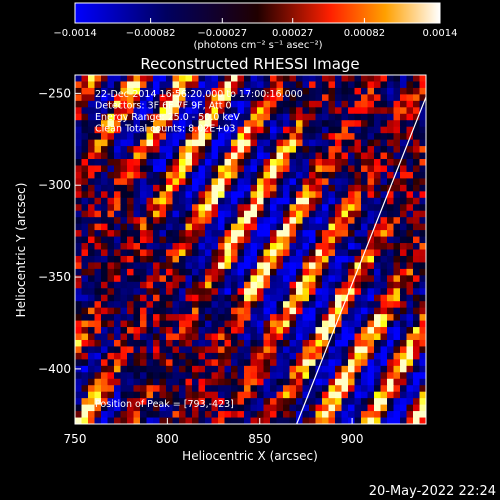  What do you see at coordinates (74, 33) in the screenshot?
I see `colorbar-tick-label: −0.0014` at bounding box center [74, 33].